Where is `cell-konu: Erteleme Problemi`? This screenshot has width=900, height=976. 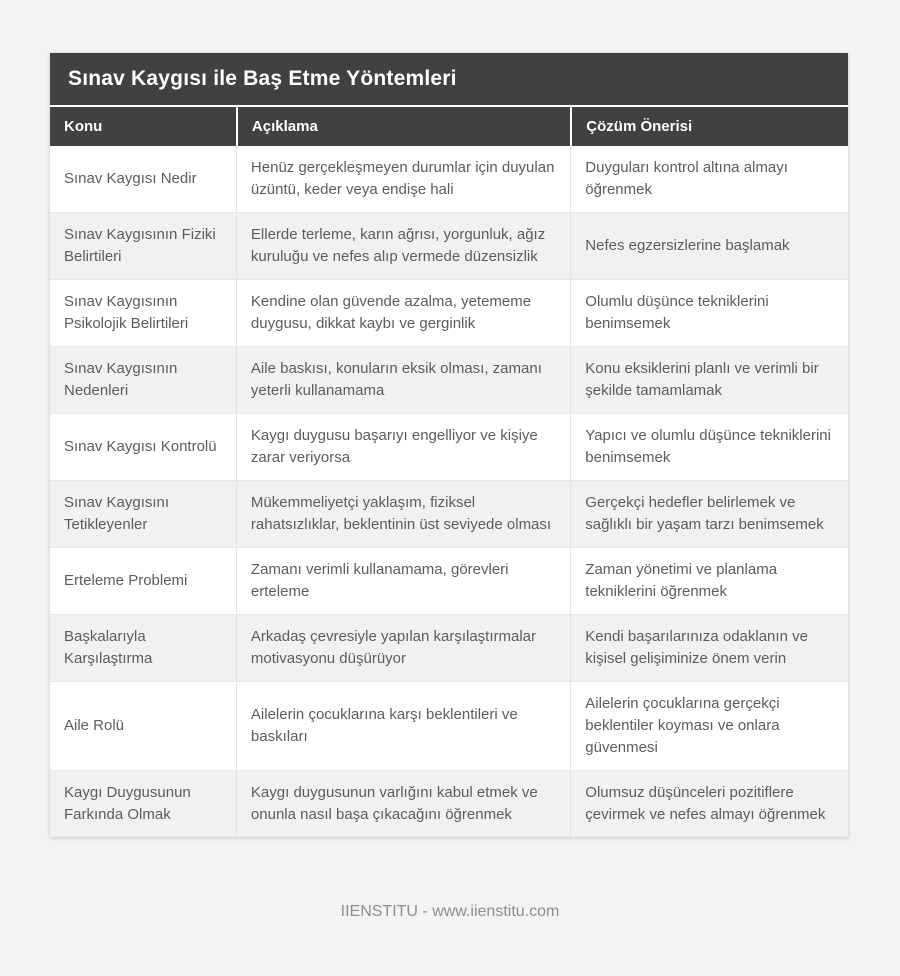
cell-konu: Erteleme Problemi is located at coordinates (126, 580).